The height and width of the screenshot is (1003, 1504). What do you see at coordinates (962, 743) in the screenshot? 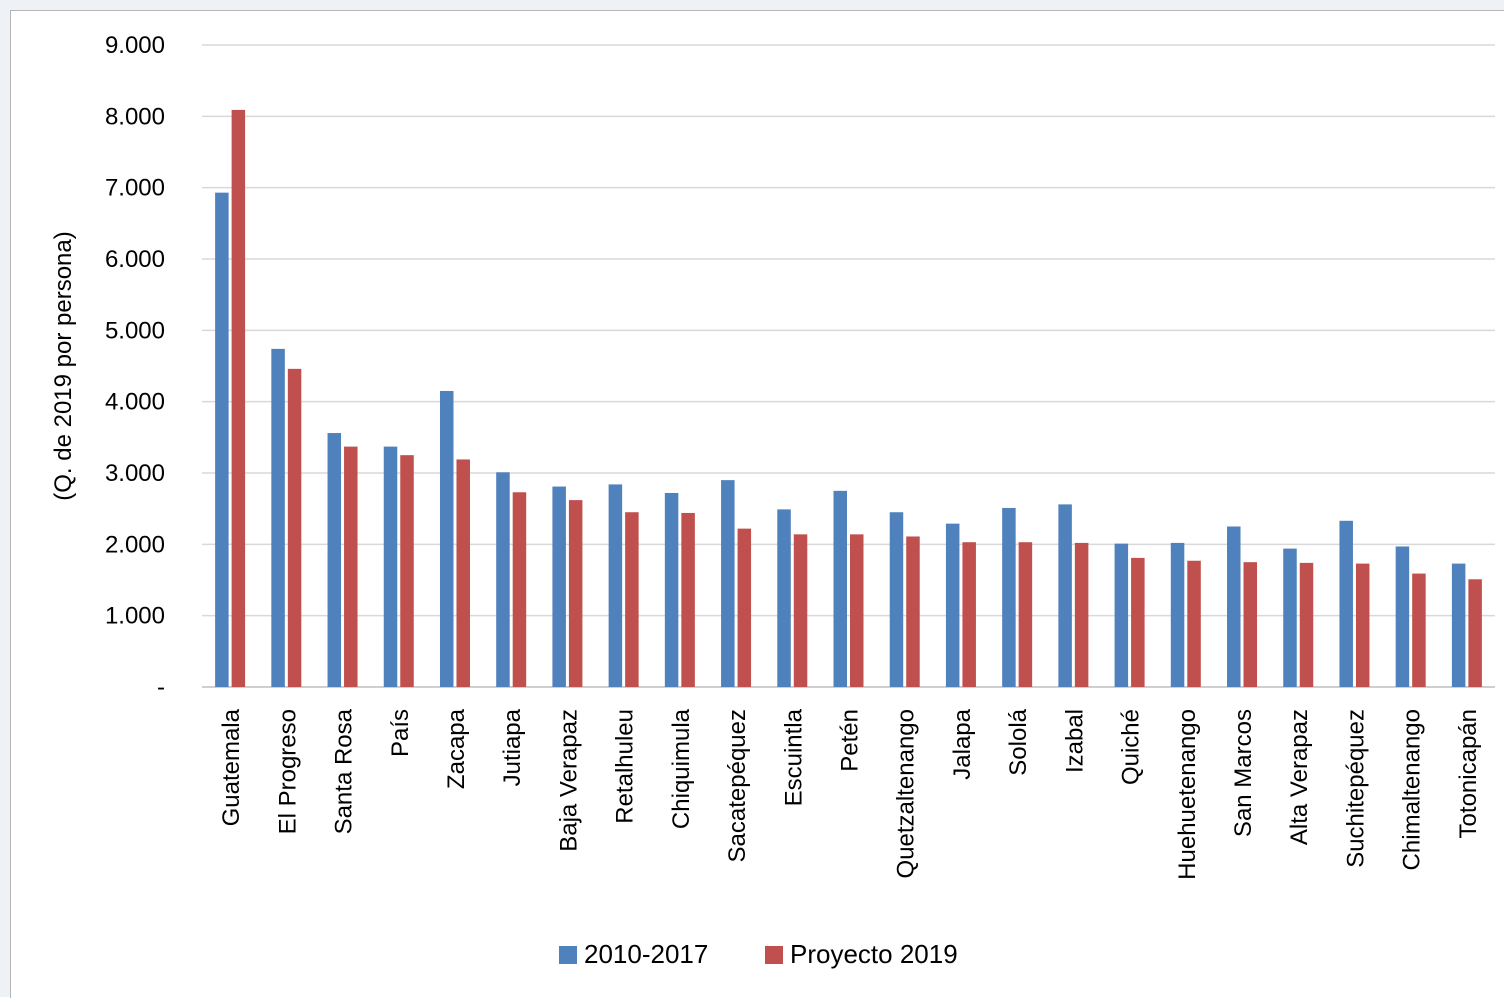
I see `x-category-label: Jalapa` at bounding box center [962, 743].